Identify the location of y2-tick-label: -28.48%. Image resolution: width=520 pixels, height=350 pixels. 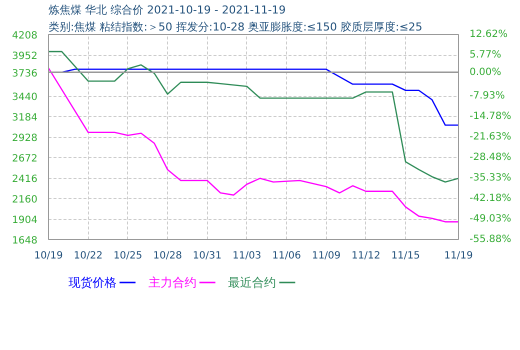
(491, 157).